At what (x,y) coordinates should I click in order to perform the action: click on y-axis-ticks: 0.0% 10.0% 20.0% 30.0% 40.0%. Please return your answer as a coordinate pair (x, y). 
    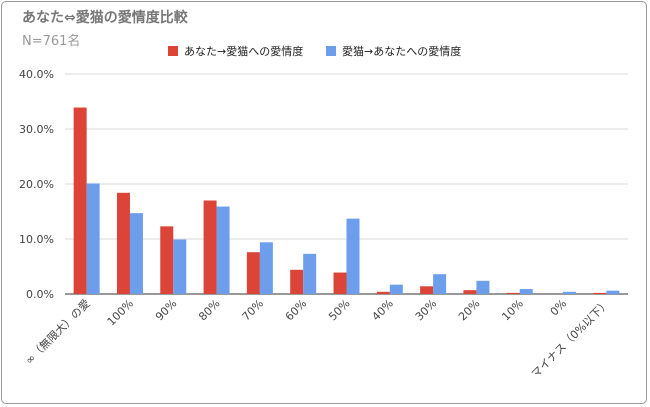
    Looking at the image, I should click on (36, 184).